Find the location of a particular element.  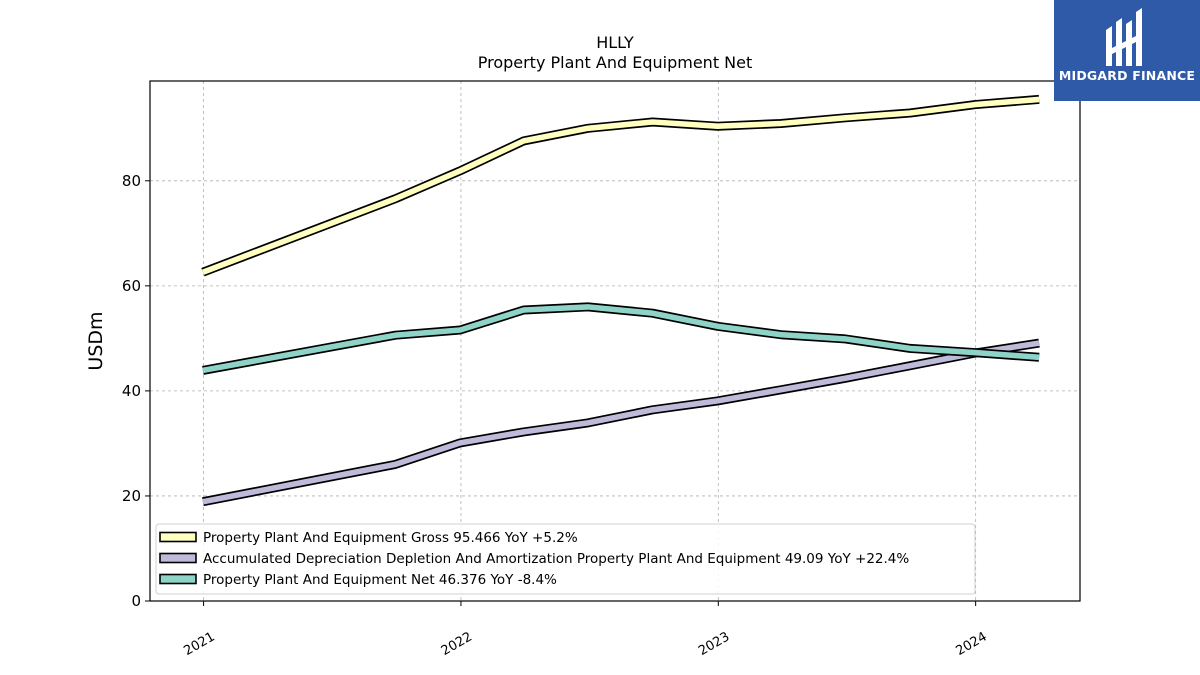

series-line is located at coordinates (621, 339).